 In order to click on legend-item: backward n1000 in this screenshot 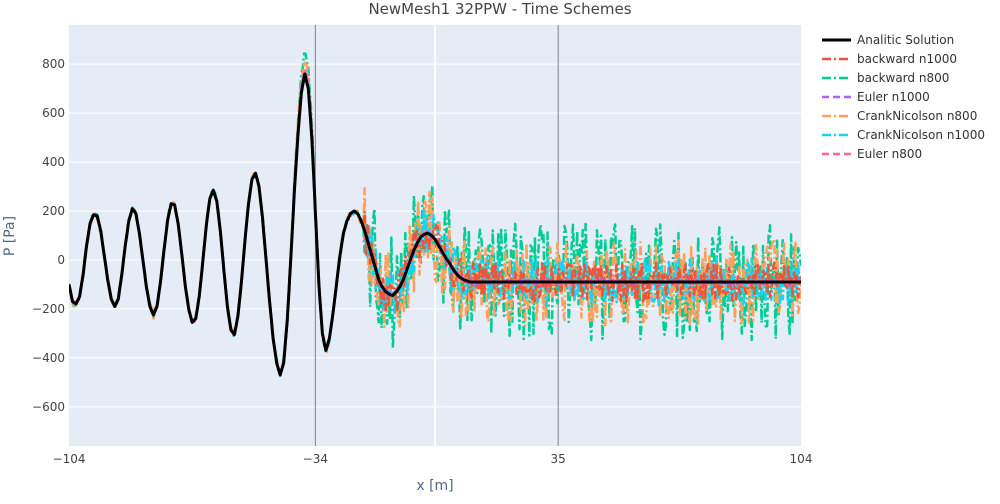, I will do `click(889, 59)`.